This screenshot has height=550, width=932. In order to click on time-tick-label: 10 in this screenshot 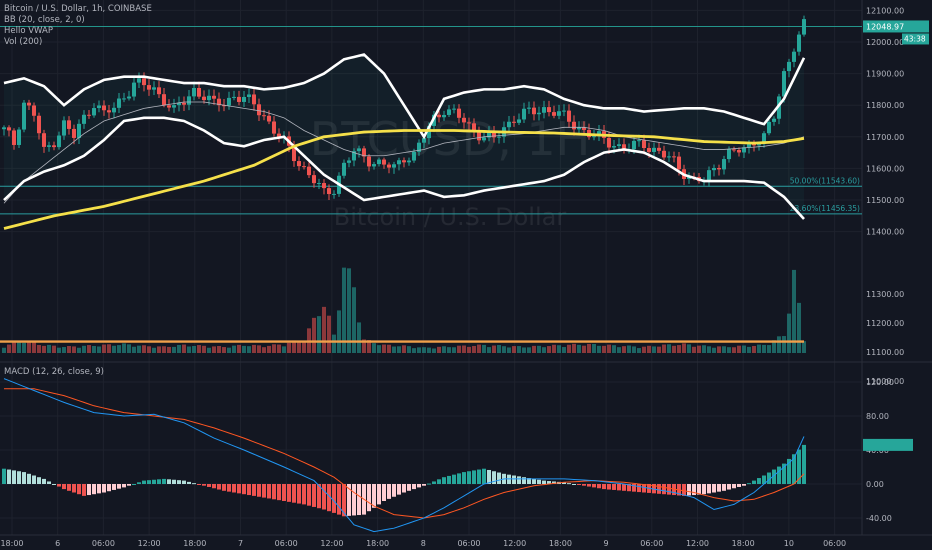, I will do `click(789, 543)`.